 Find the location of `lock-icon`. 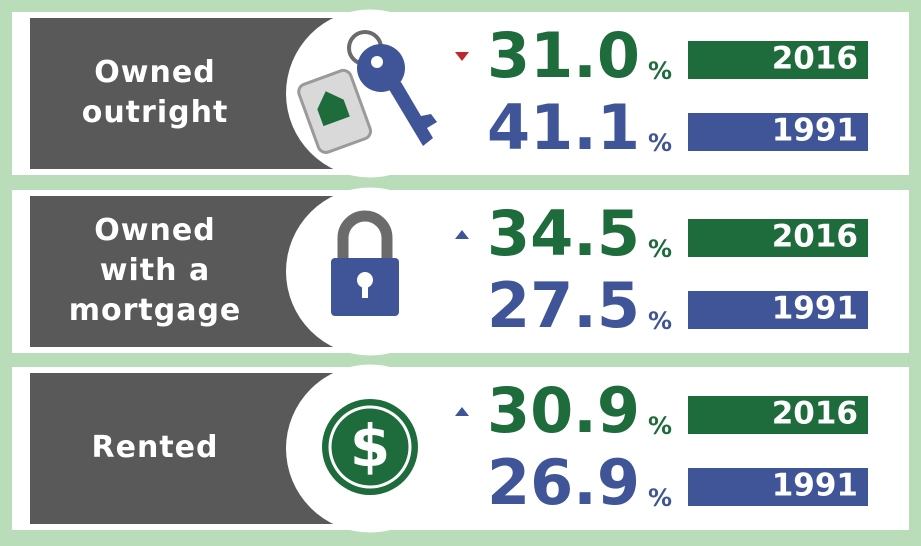

lock-icon is located at coordinates (365, 263).